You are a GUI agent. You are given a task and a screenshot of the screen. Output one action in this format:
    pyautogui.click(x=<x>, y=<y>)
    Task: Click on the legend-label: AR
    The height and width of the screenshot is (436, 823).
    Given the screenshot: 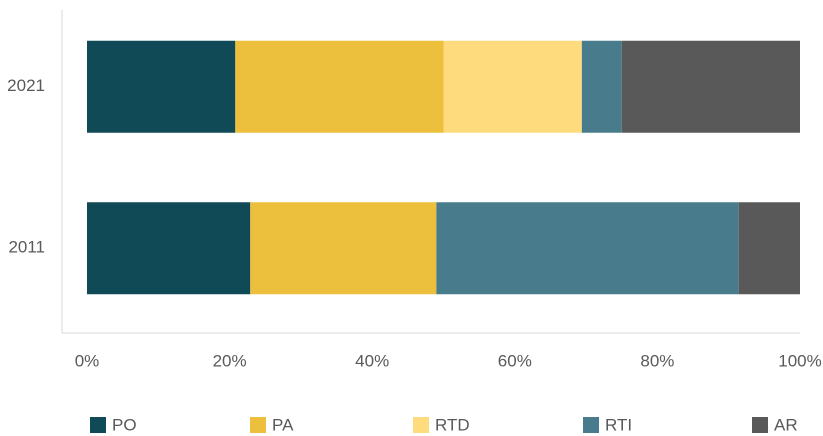 What is the action you would take?
    pyautogui.click(x=786, y=424)
    